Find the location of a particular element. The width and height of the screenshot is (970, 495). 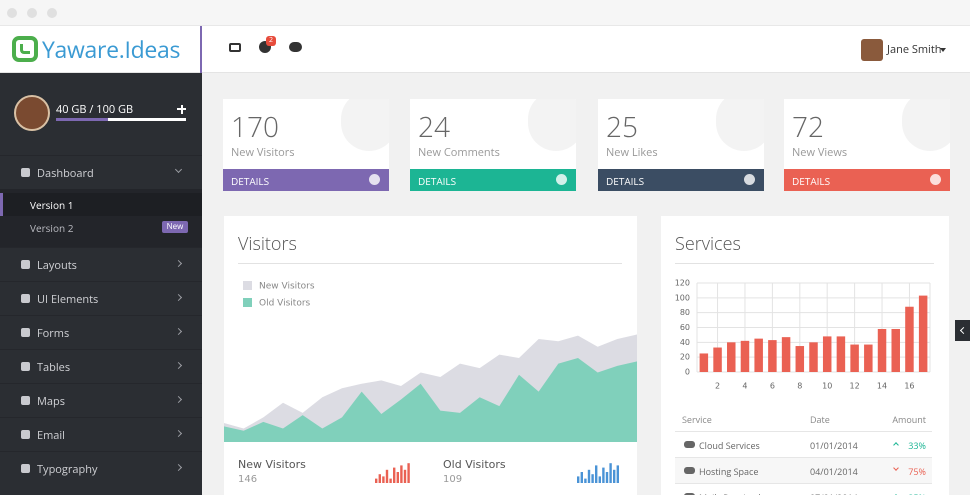

menu-label: Dashboard is located at coordinates (65, 173).